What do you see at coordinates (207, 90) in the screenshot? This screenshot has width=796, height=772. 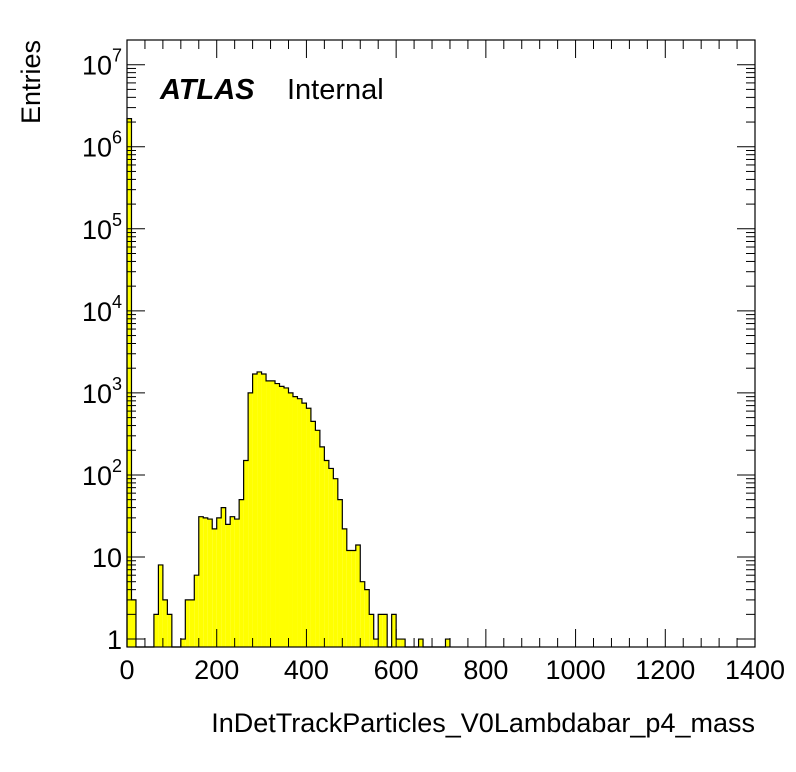 I see `atlas-label: ATLAS` at bounding box center [207, 90].